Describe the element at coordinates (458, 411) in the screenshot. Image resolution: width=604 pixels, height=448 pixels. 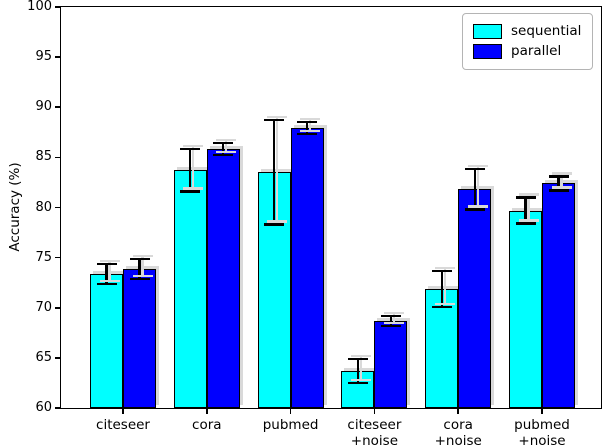
I see `x-tick-mark-cora-noise` at that location.